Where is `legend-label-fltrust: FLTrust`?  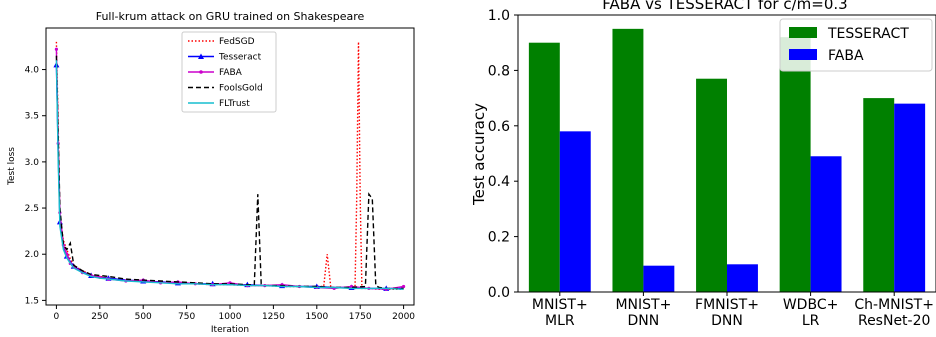
legend-label-fltrust: FLTrust is located at coordinates (234, 104).